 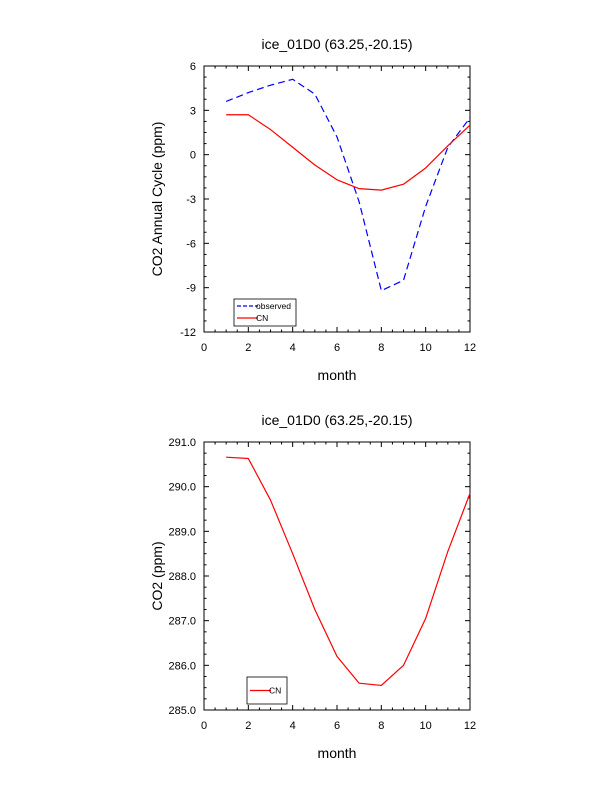 What do you see at coordinates (157, 199) in the screenshot?
I see `y-axis-label: CO2 Annual Cycle (ppm)` at bounding box center [157, 199].